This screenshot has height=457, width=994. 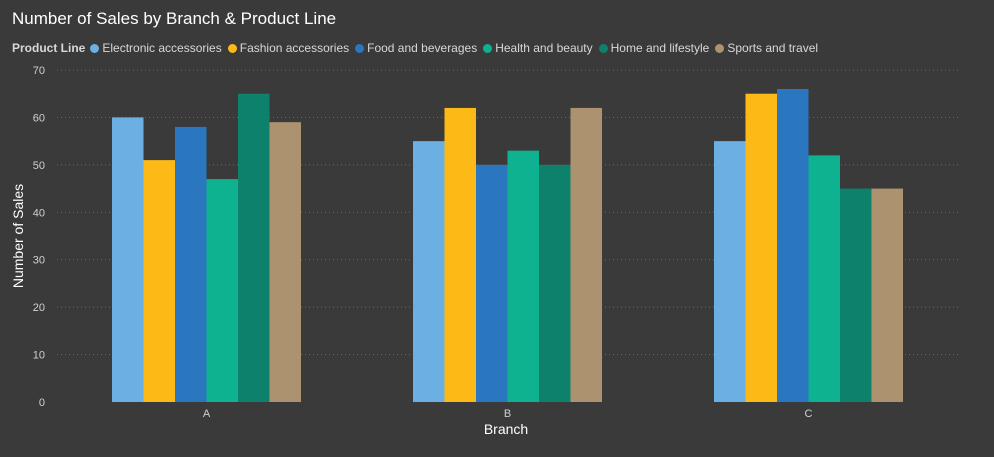 I want to click on x-tick-label: B, so click(x=507, y=414).